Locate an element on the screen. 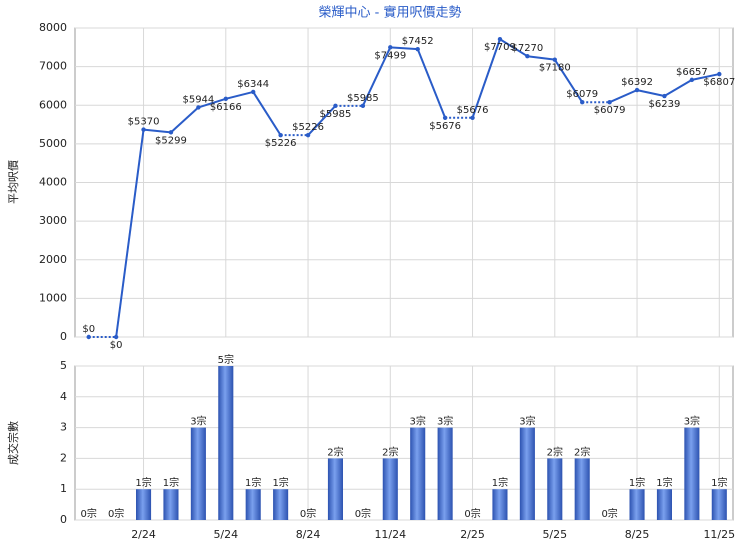  x-tick-label: 11/24 is located at coordinates (390, 534).